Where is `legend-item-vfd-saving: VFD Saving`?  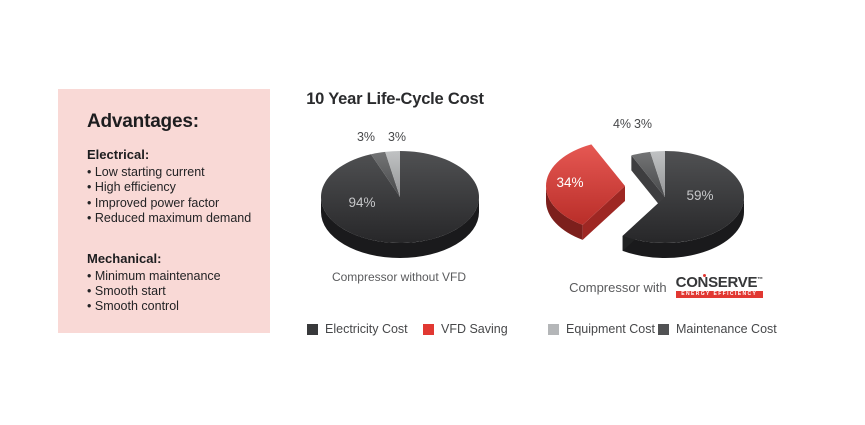
legend-item-vfd-saving: VFD Saving is located at coordinates (465, 329).